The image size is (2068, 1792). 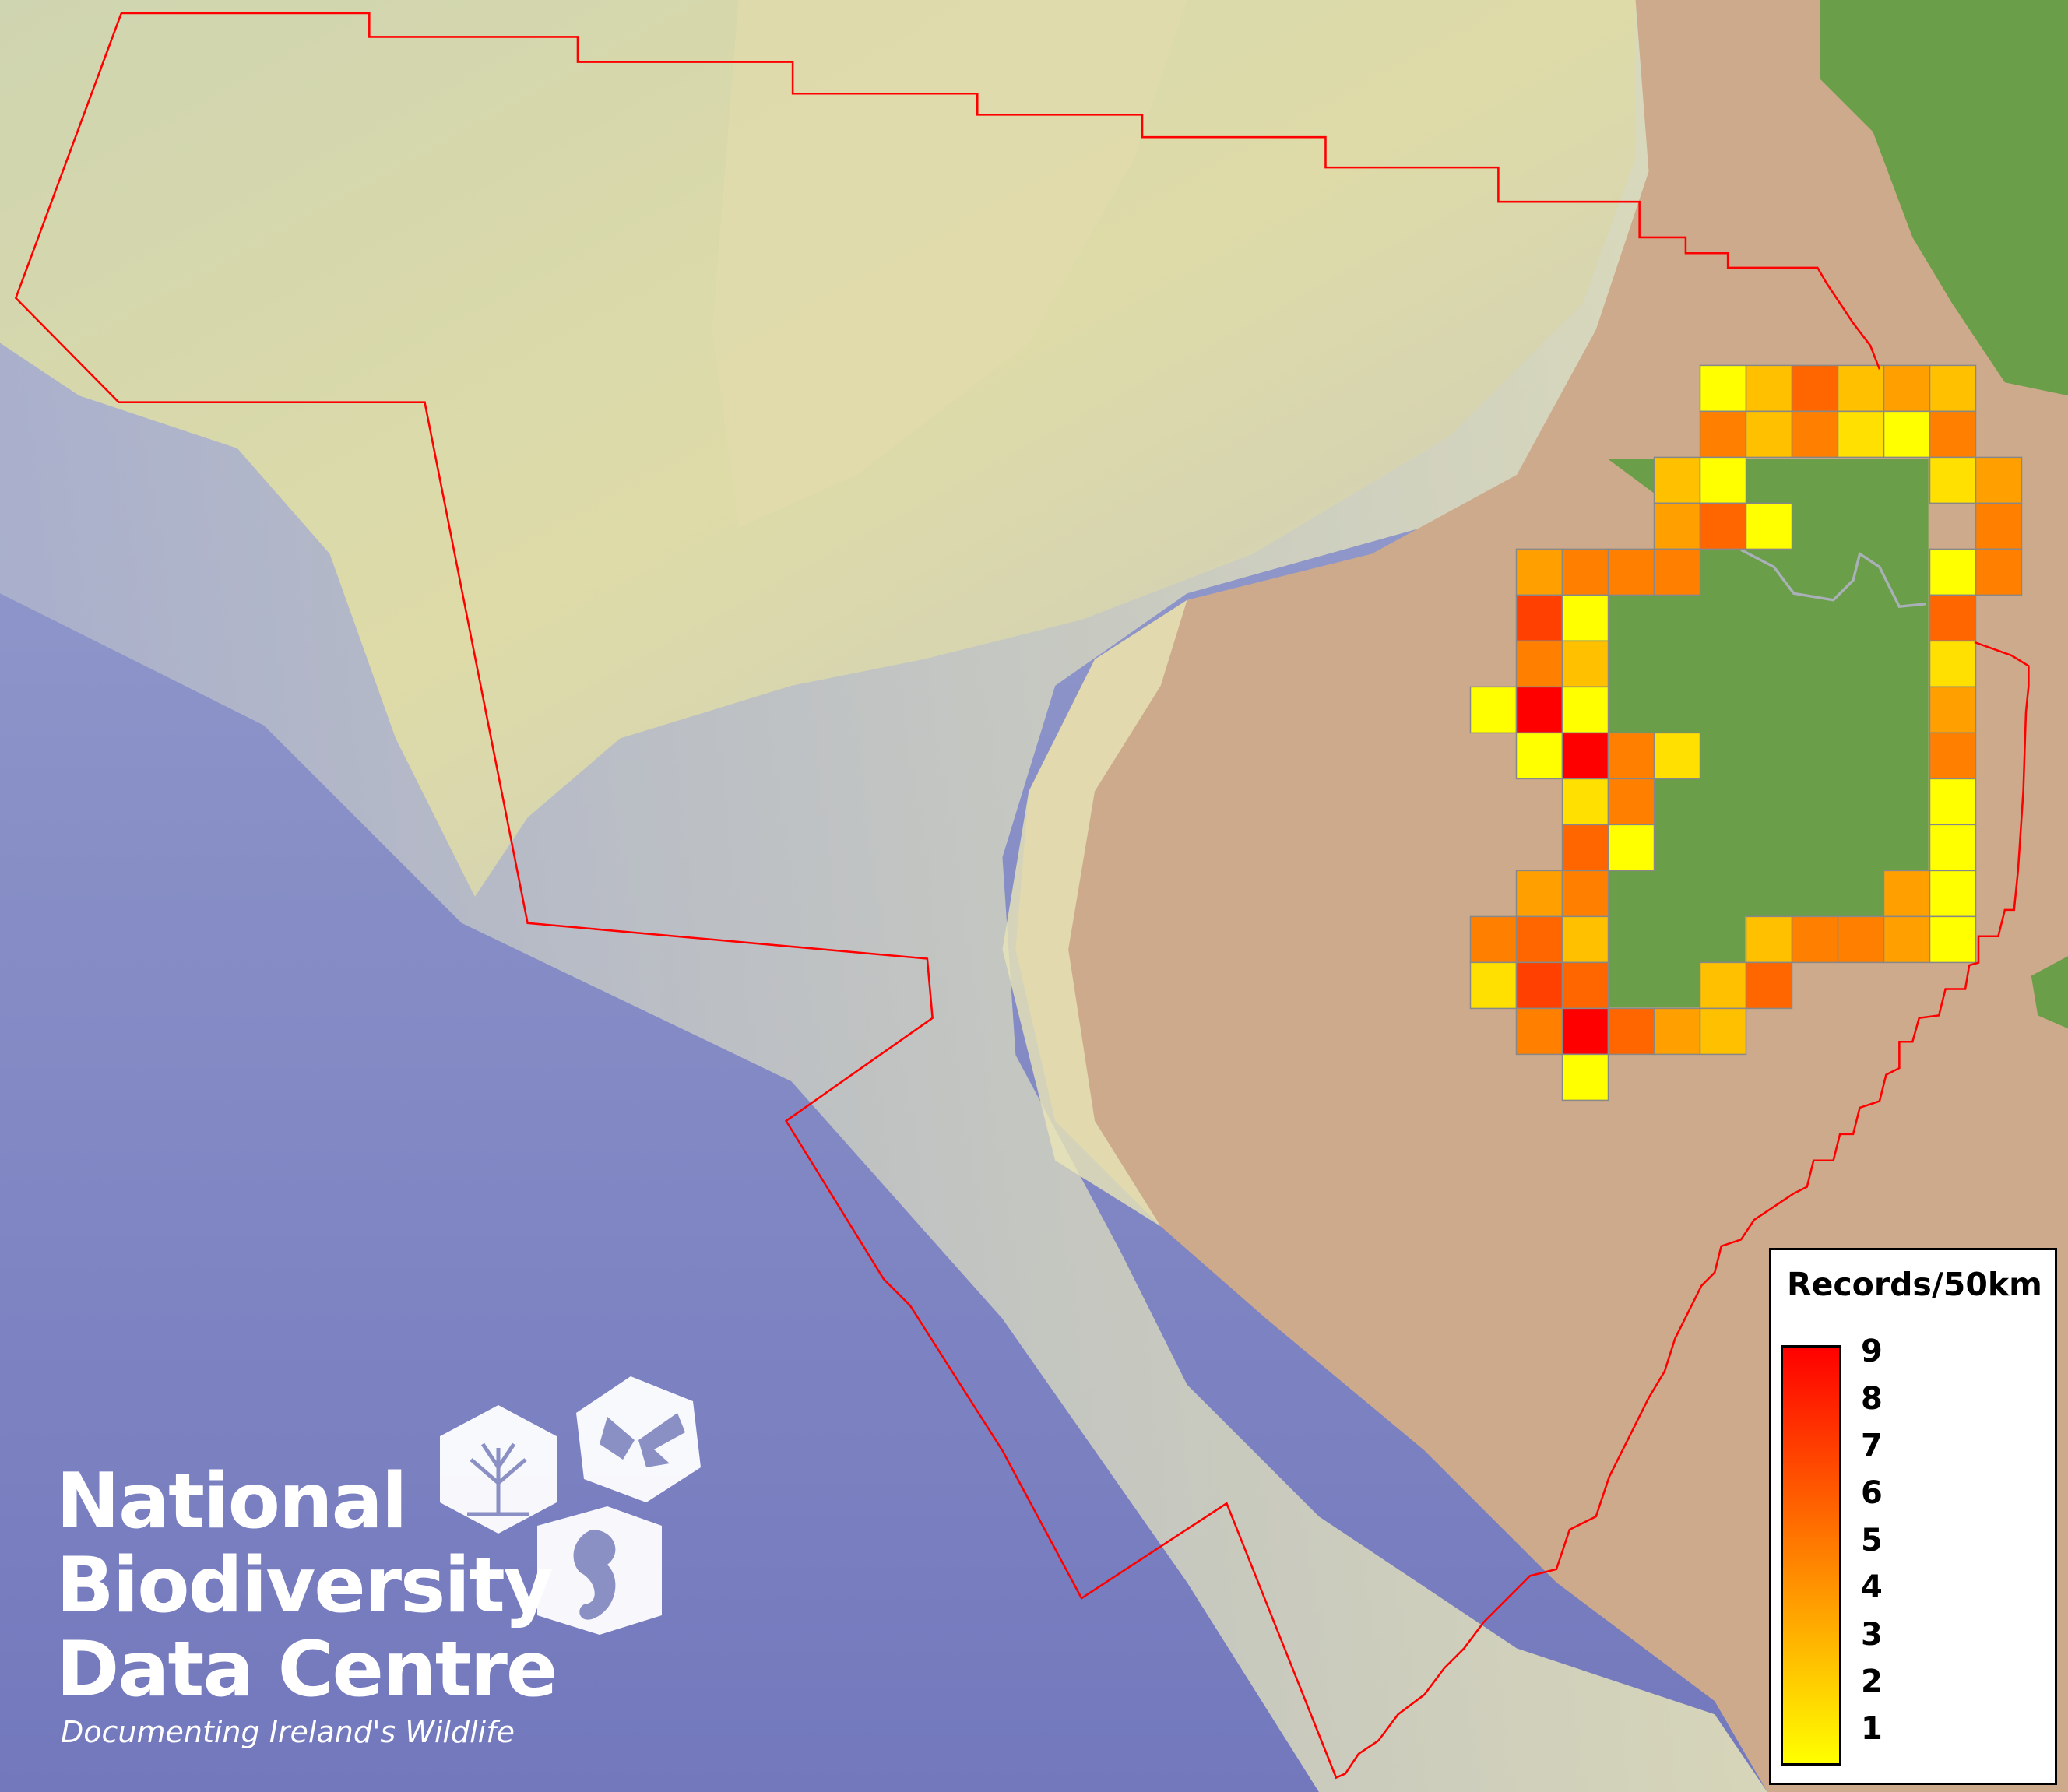 What do you see at coordinates (305, 1585) in the screenshot?
I see `logo-text-biodiversity: Biodiversity` at bounding box center [305, 1585].